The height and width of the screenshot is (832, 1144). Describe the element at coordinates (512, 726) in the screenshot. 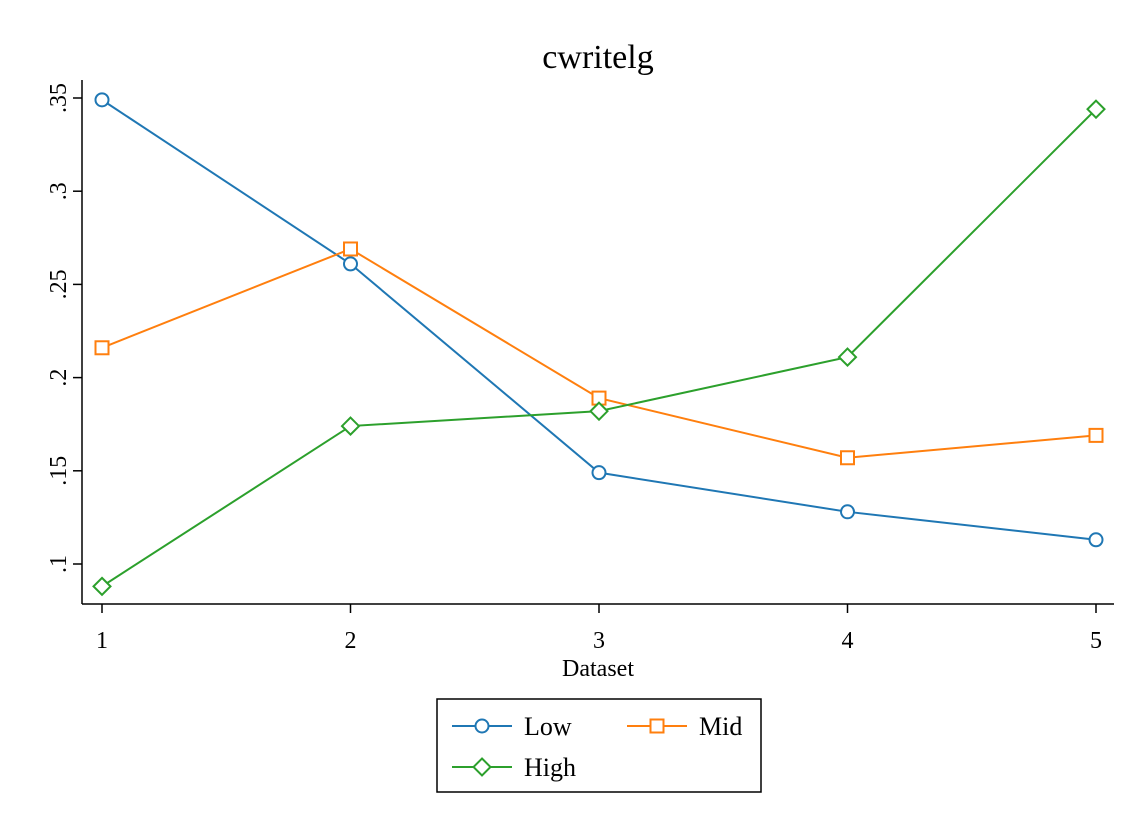

I see `legend-item-low: Low` at that location.